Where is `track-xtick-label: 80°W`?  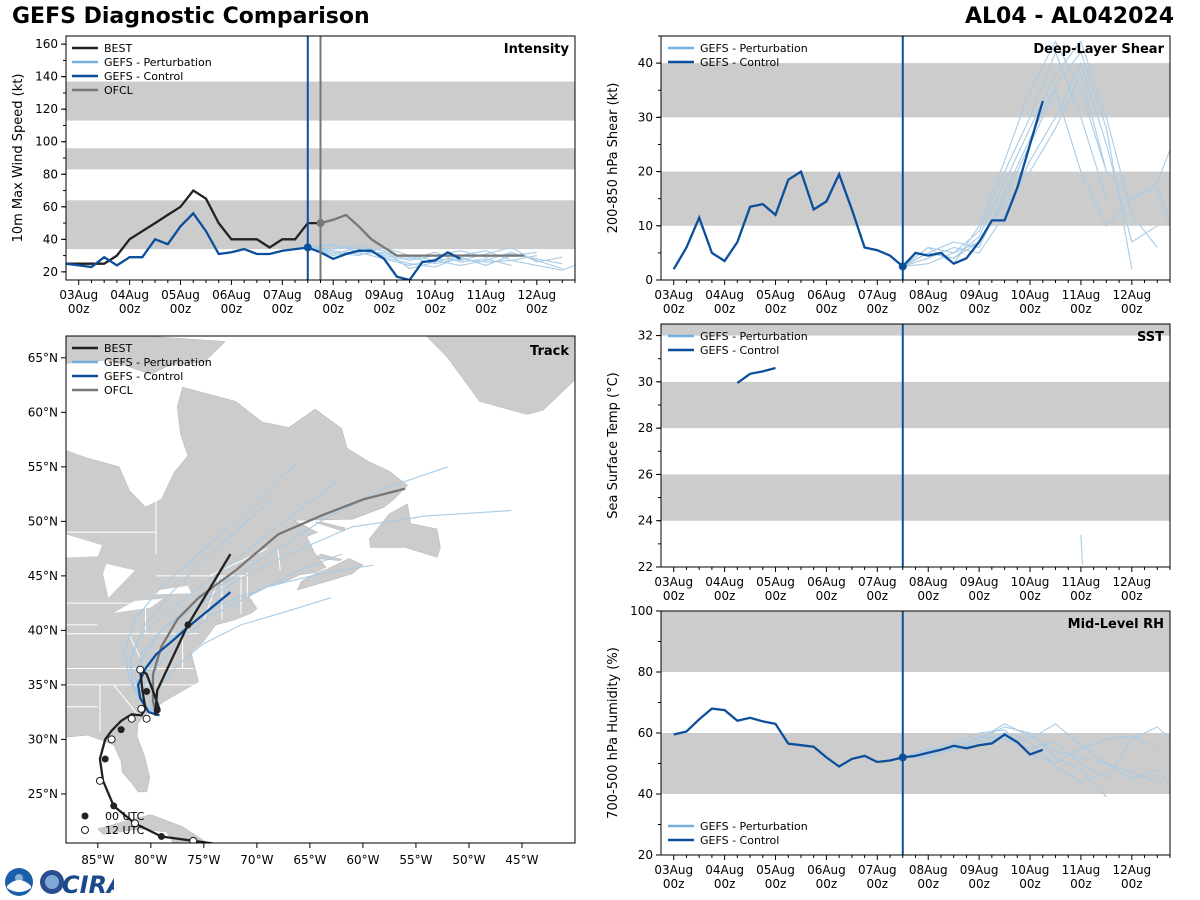
track-xtick-label: 80°W is located at coordinates (150, 860).